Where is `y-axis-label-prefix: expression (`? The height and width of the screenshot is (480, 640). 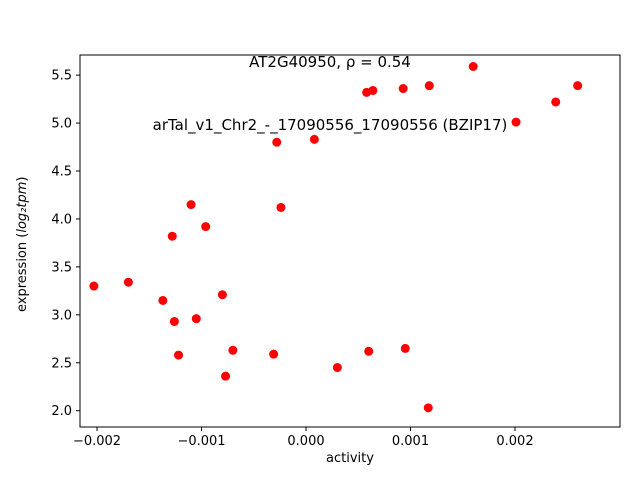
y-axis-label-prefix: expression ( is located at coordinates (22, 272).